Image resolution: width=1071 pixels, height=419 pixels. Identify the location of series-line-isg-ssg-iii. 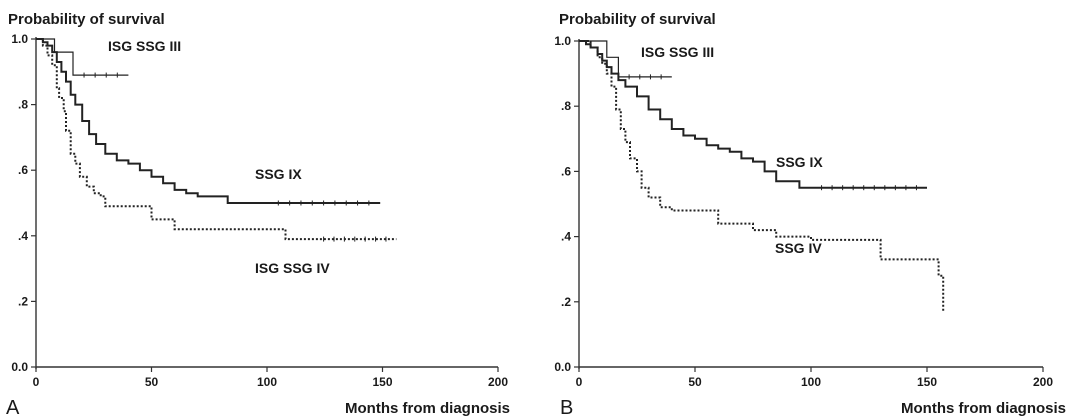
(82, 57).